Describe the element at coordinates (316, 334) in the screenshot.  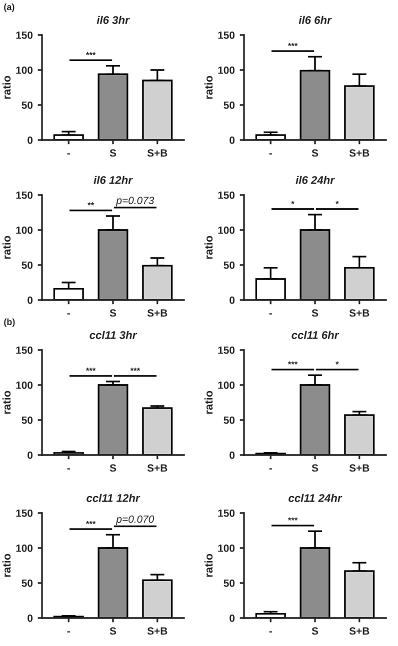
I see `chart-title: ccl11 6hr` at that location.